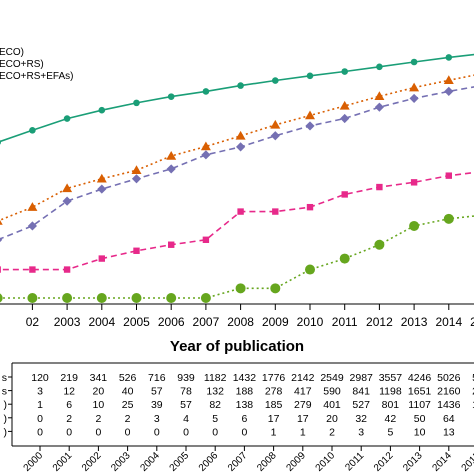 This screenshot has width=474, height=474. I want to click on table-cell-2-10: 401, so click(332, 405).